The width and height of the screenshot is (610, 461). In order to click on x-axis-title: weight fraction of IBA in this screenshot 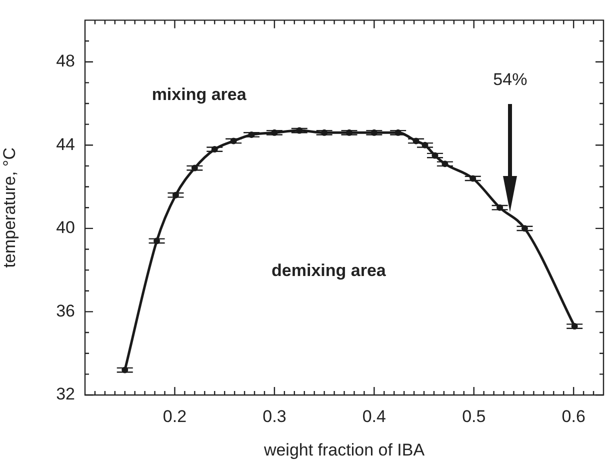, I will do `click(344, 450)`.